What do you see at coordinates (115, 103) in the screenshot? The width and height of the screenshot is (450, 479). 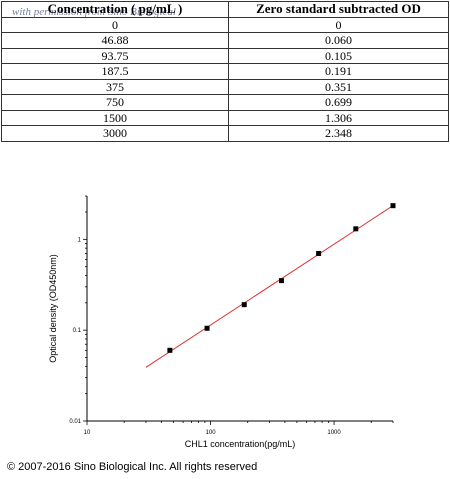 I see `concentration-cell: 750` at bounding box center [115, 103].